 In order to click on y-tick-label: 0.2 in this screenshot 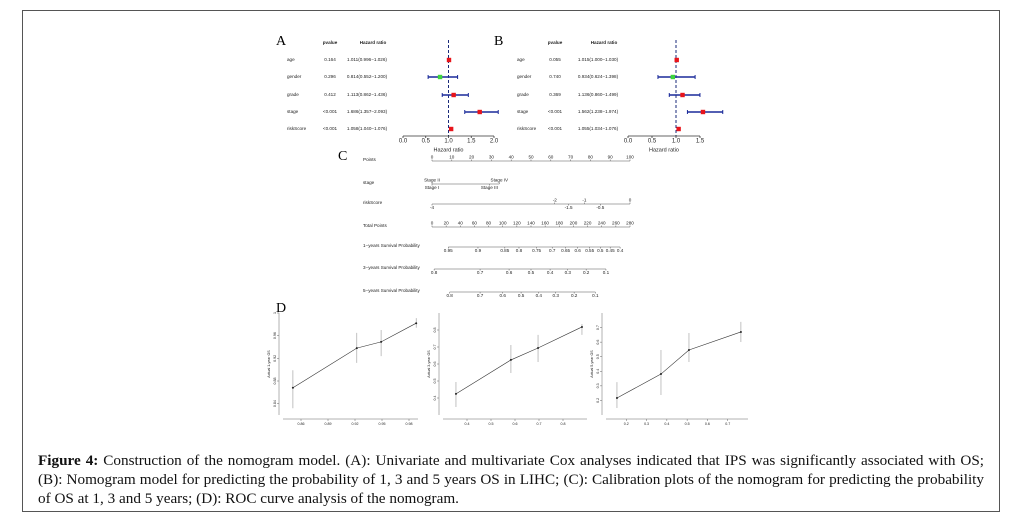, I will do `click(598, 400)`.